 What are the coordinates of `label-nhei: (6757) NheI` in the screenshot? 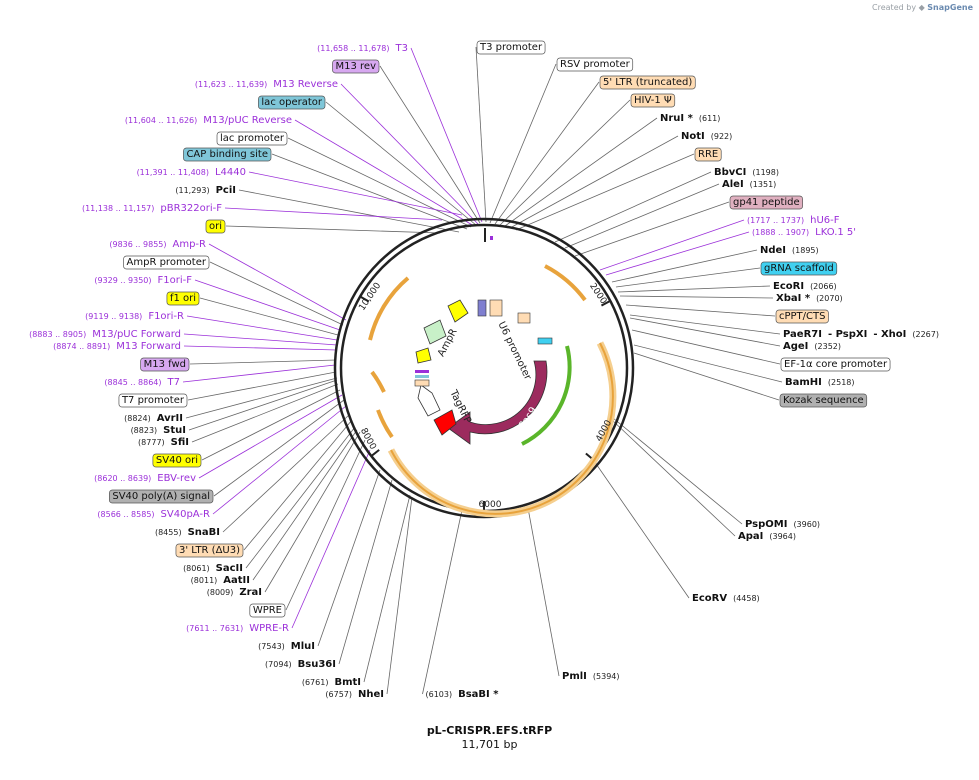 It's located at (354, 694).